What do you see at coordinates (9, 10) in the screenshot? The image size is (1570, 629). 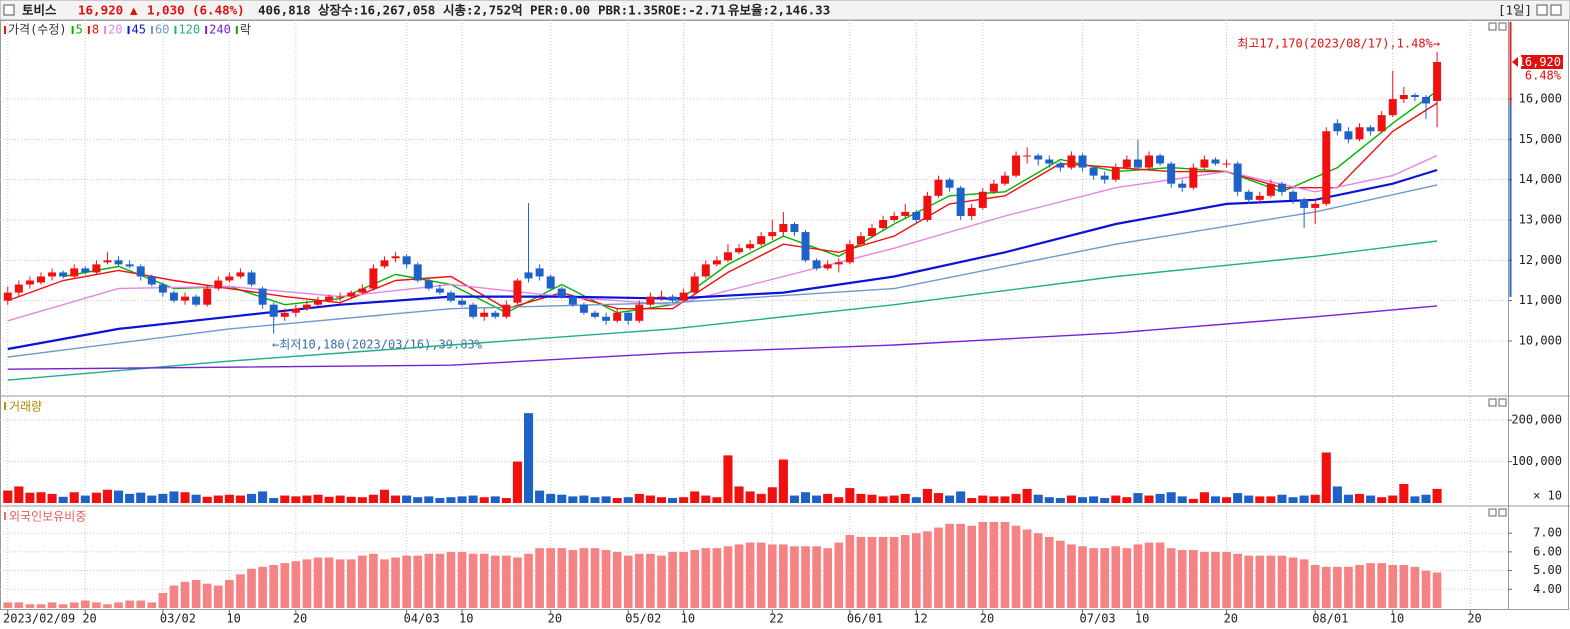 I see `checkbox` at bounding box center [9, 10].